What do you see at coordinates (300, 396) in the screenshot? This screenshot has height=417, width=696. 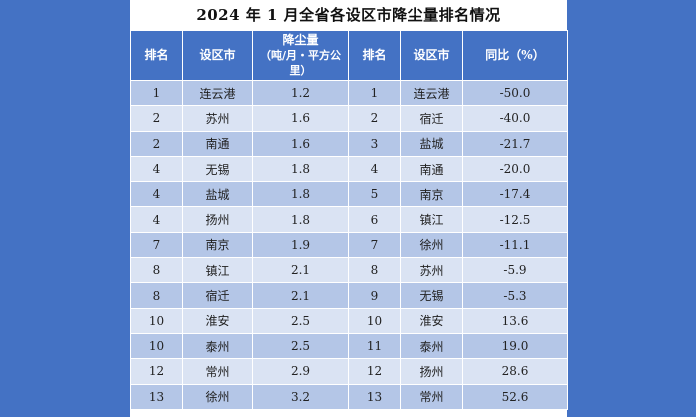 I see `cell-dust: 3.2` at bounding box center [300, 396].